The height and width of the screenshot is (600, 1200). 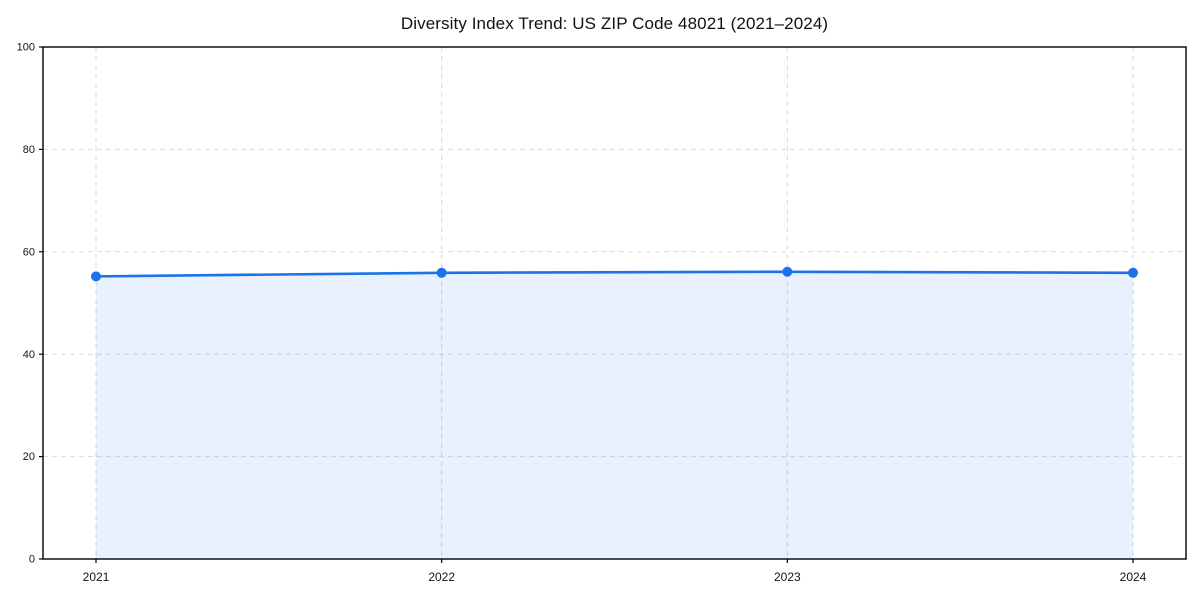 What do you see at coordinates (29, 457) in the screenshot?
I see `y-tick-label: 20` at bounding box center [29, 457].